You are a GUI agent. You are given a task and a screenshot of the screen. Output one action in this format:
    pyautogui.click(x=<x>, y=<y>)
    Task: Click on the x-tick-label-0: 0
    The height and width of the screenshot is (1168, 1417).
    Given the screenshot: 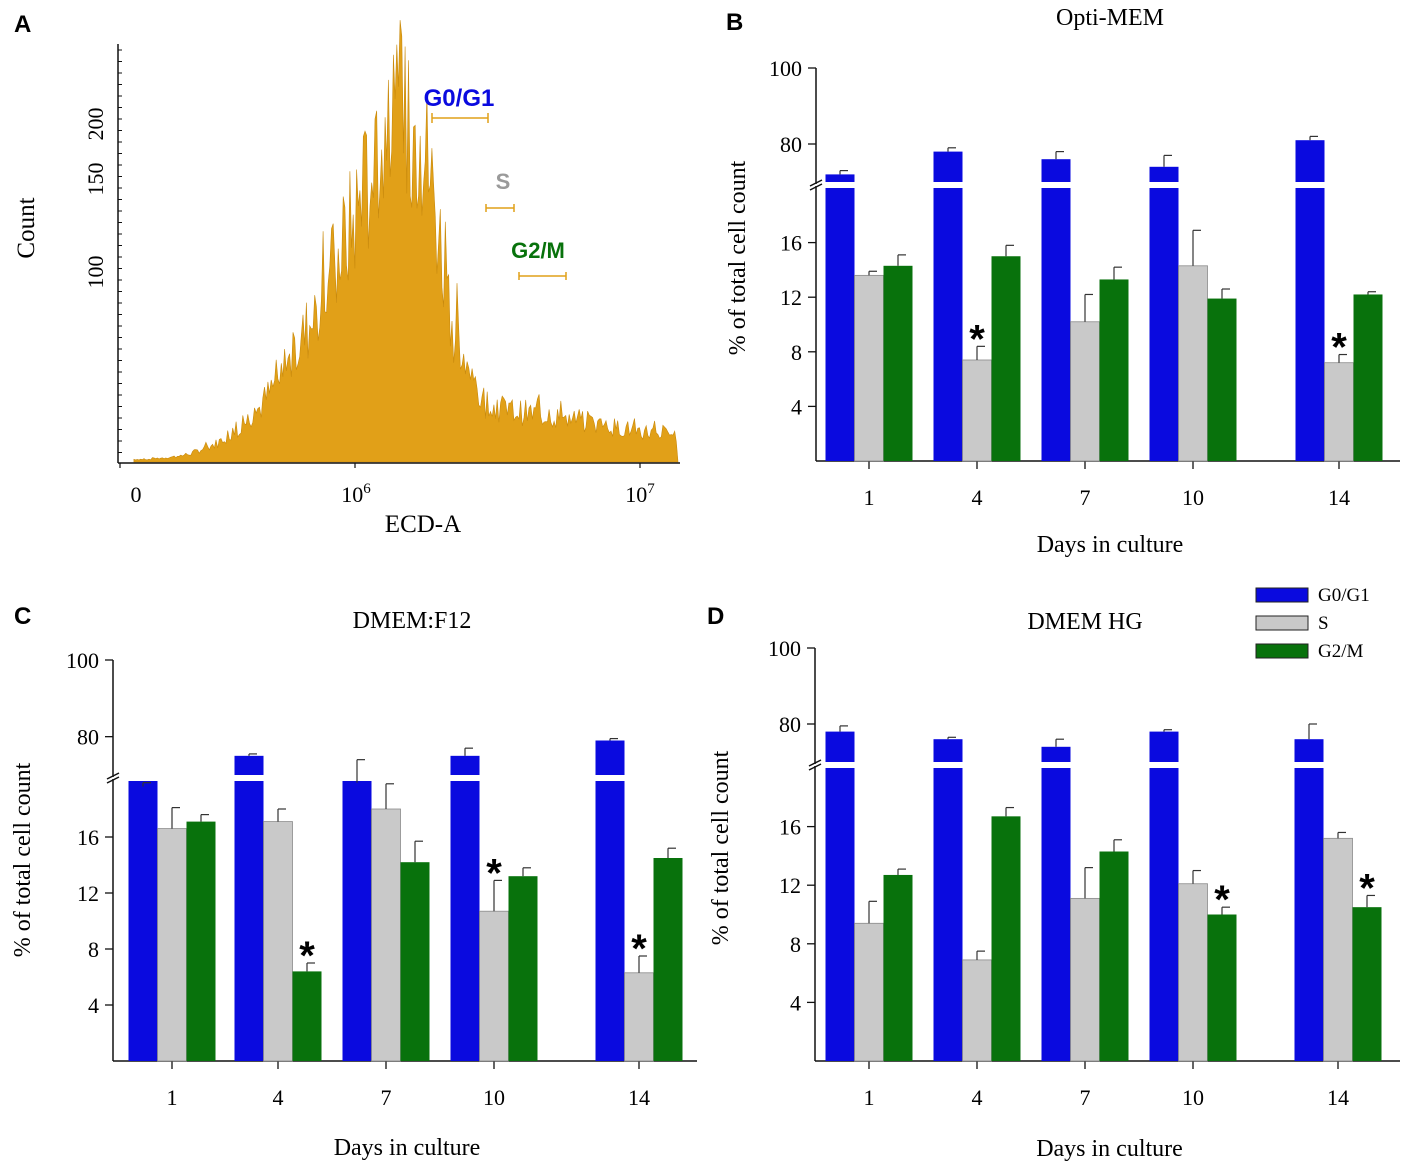 What is the action you would take?
    pyautogui.click(x=136, y=494)
    